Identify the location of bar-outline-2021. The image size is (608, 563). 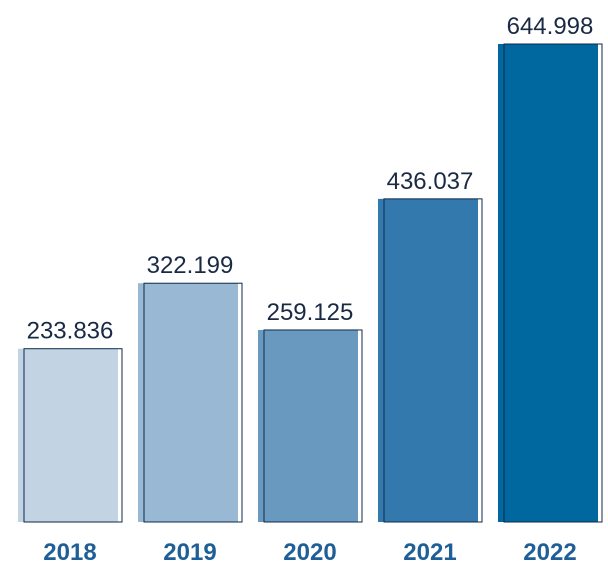
(433, 360).